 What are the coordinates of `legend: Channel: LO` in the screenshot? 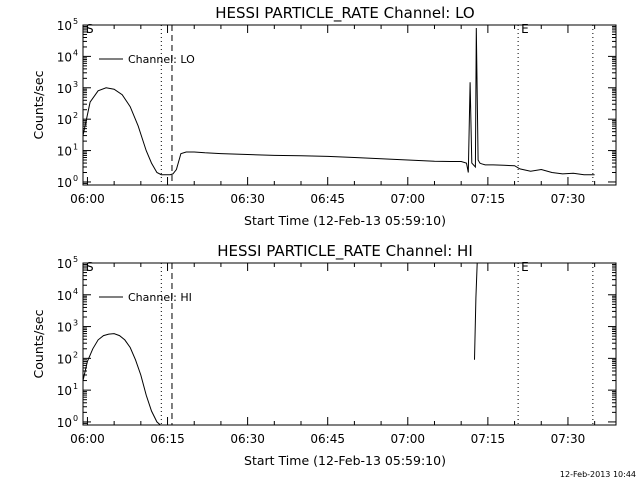 It's located at (147, 59).